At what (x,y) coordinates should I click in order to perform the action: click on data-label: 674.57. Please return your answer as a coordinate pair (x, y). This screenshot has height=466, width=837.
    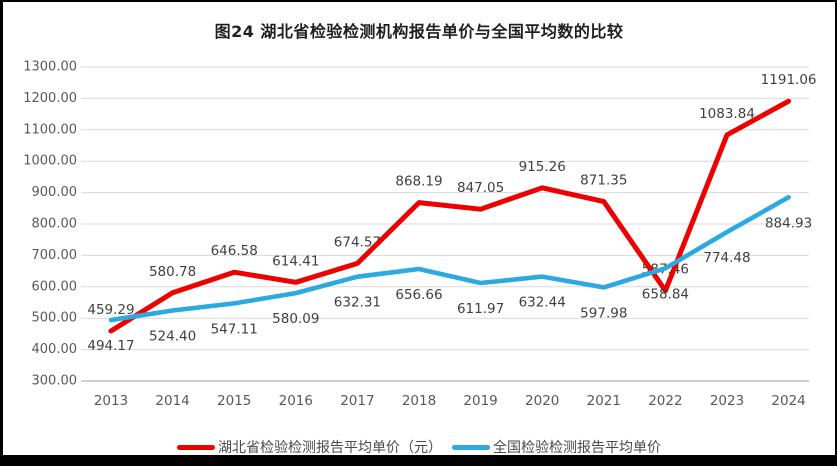
    Looking at the image, I should click on (357, 242).